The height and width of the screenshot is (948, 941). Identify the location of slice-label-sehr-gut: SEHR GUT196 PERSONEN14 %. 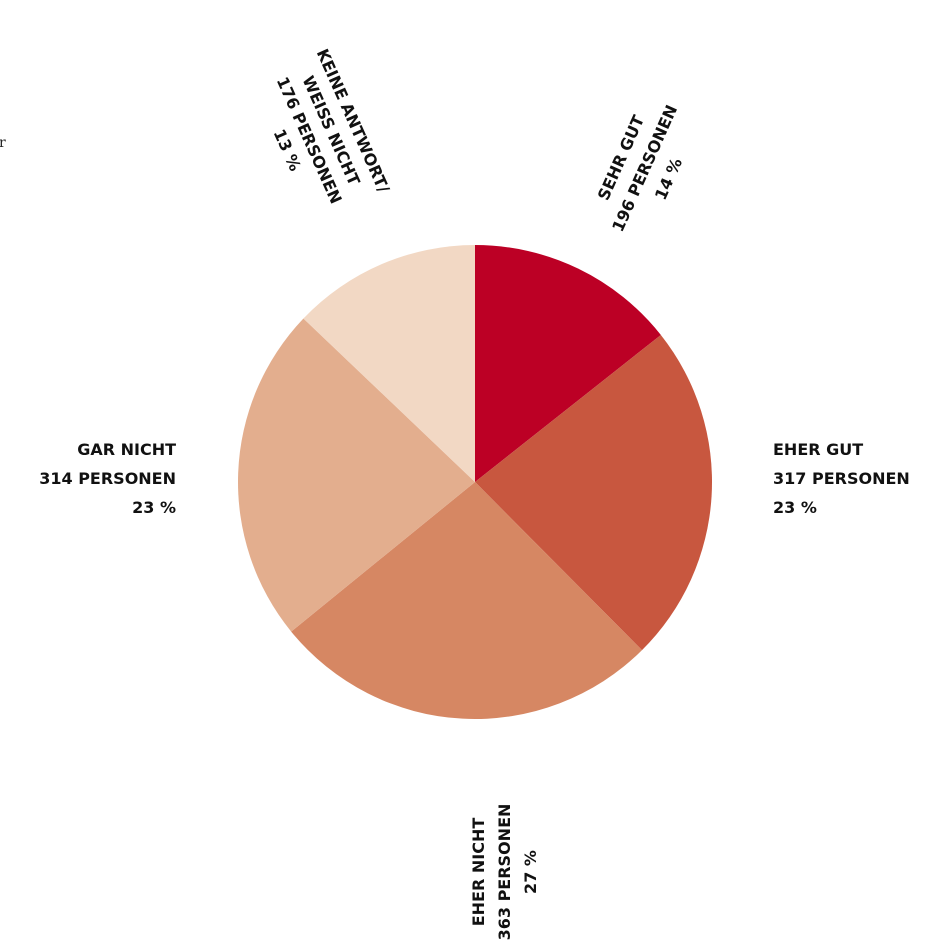
(644, 168).